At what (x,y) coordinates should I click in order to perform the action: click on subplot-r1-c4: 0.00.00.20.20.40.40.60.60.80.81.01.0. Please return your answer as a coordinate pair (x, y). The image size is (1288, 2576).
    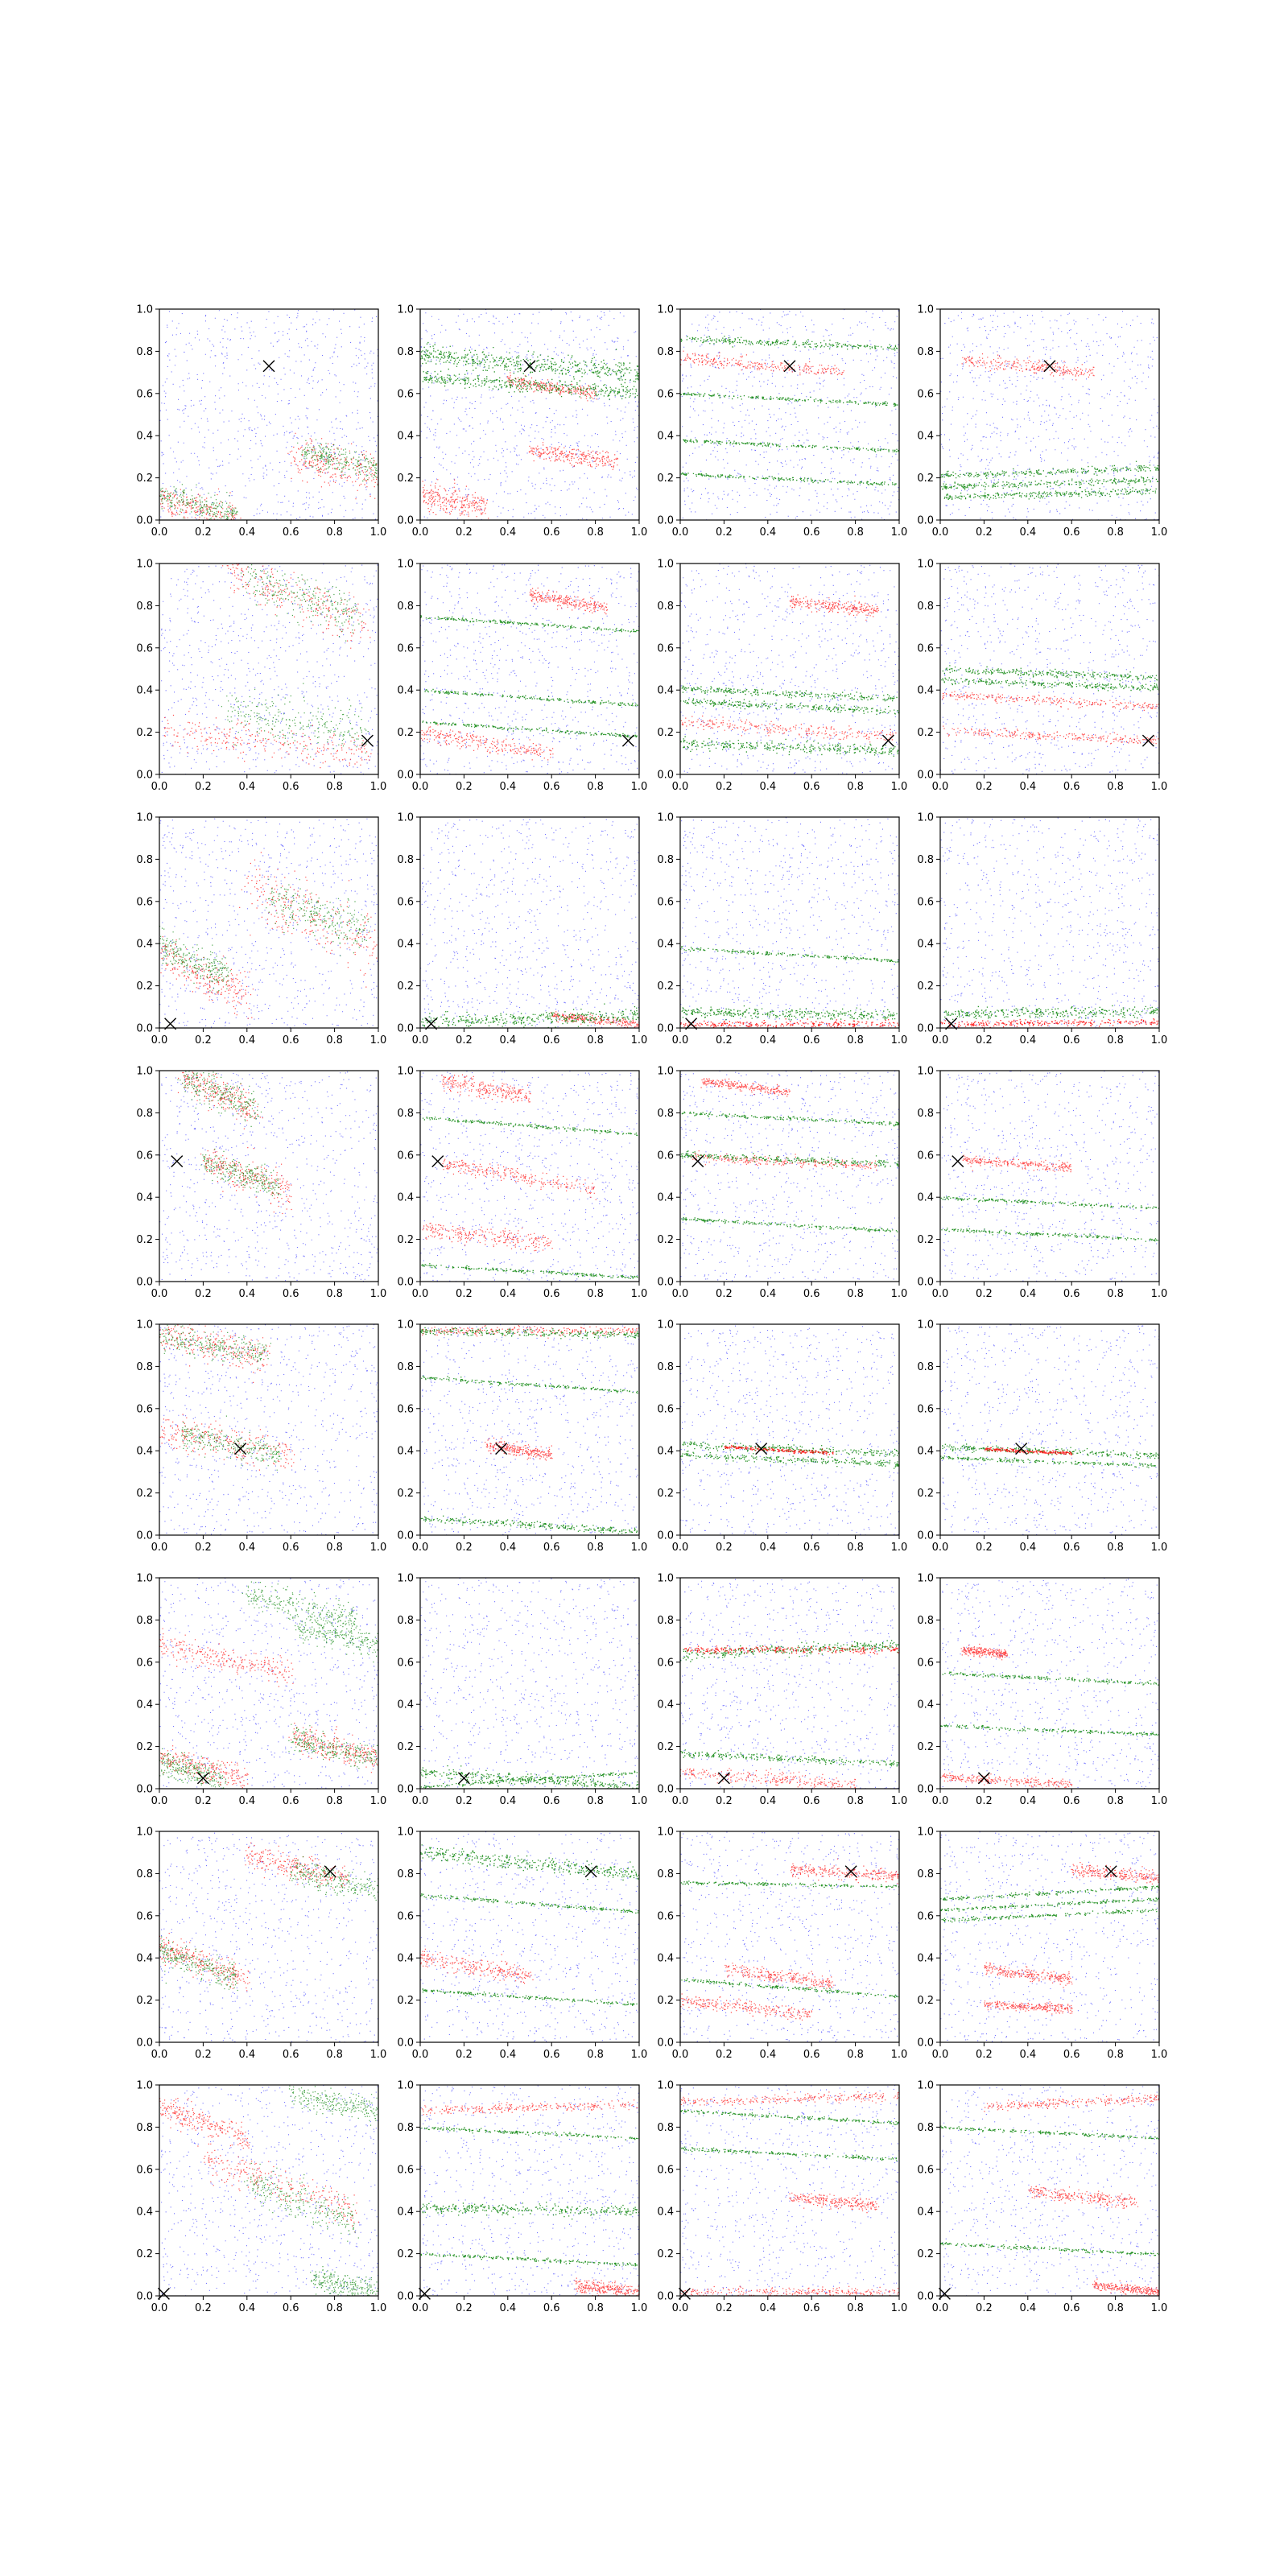
    Looking at the image, I should click on (1042, 422).